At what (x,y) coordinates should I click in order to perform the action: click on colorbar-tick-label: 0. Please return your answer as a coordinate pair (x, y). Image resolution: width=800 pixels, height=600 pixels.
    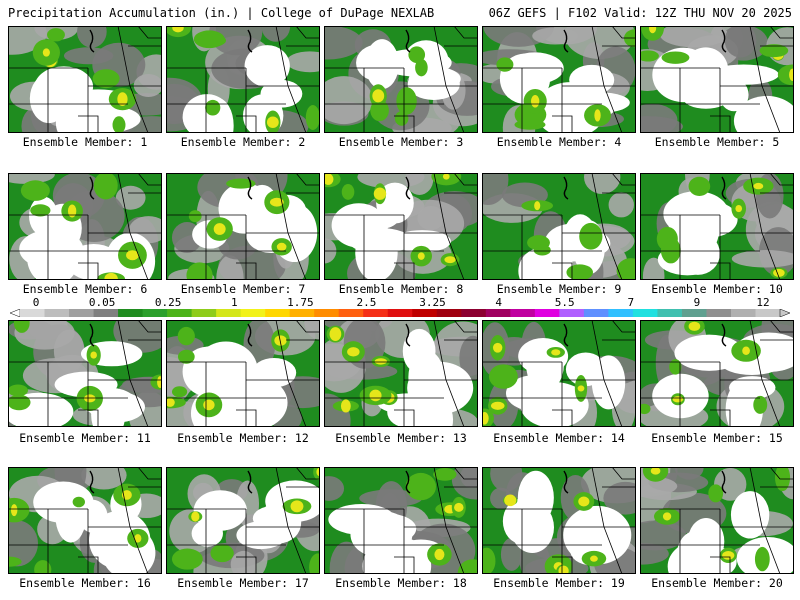
    Looking at the image, I should click on (36, 302).